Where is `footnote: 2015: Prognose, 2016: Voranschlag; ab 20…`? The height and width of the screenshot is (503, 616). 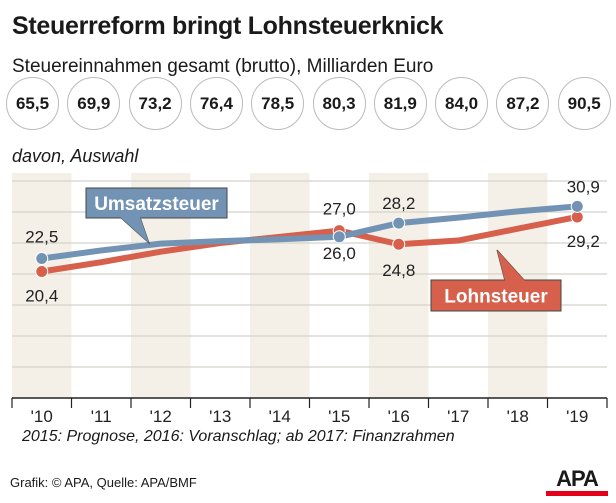 footnote: 2015: Prognose, 2016: Voranschlag; ab 20… is located at coordinates (238, 436).